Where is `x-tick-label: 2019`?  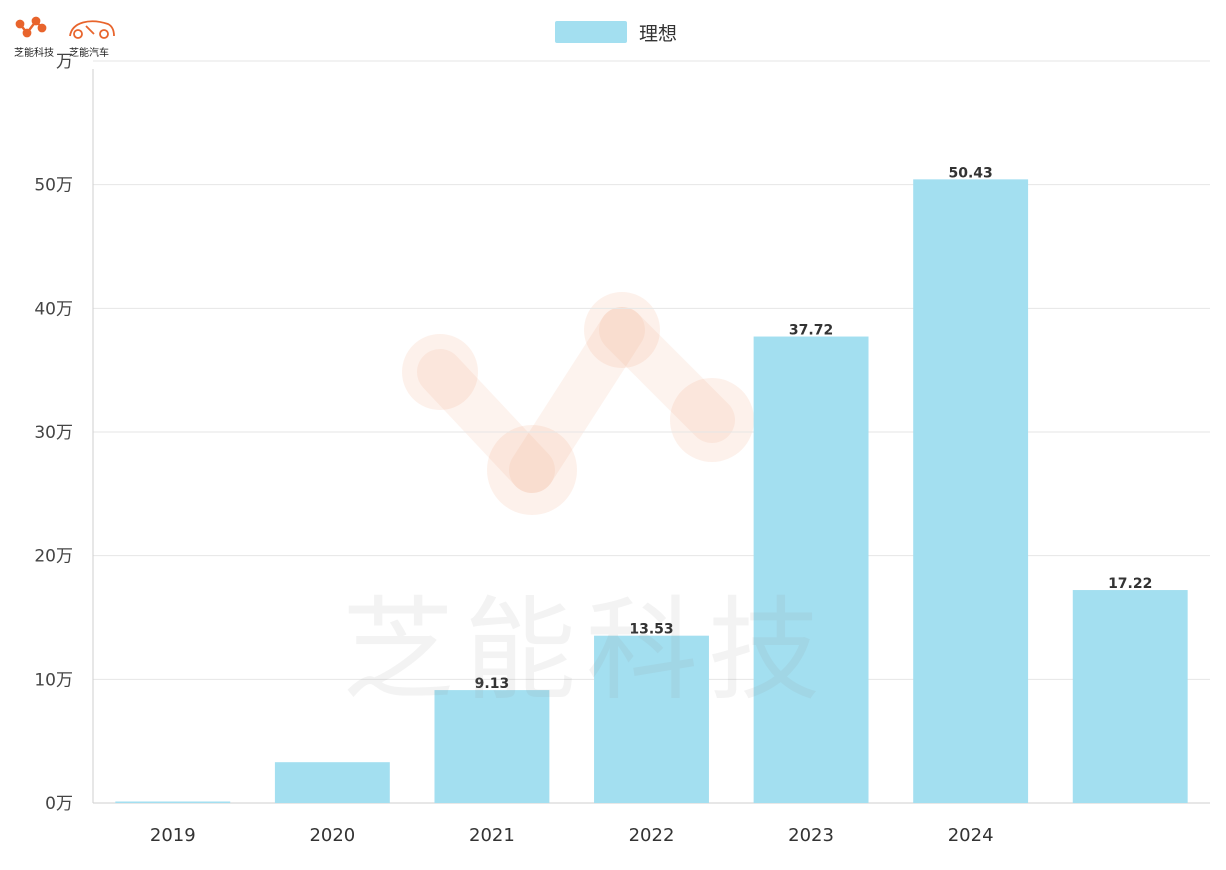
x-tick-label: 2019 is located at coordinates (173, 835).